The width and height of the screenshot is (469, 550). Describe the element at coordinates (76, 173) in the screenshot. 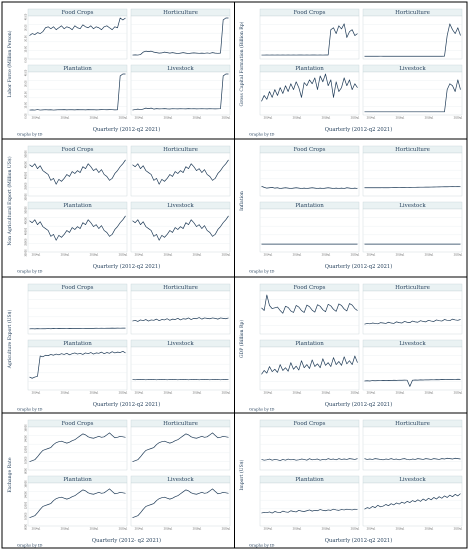

I see `subplot-food-crops: Food Crops 30000 35000 40000 45000 50000` at that location.